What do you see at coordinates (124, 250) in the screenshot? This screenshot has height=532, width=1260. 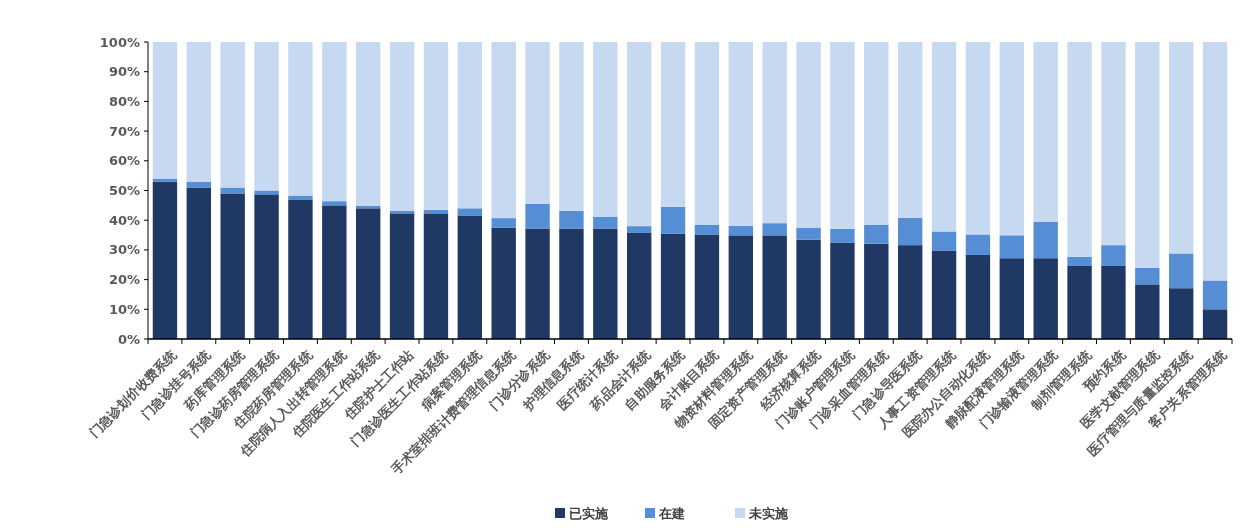 I see `y-tick-label: 30%` at bounding box center [124, 250].